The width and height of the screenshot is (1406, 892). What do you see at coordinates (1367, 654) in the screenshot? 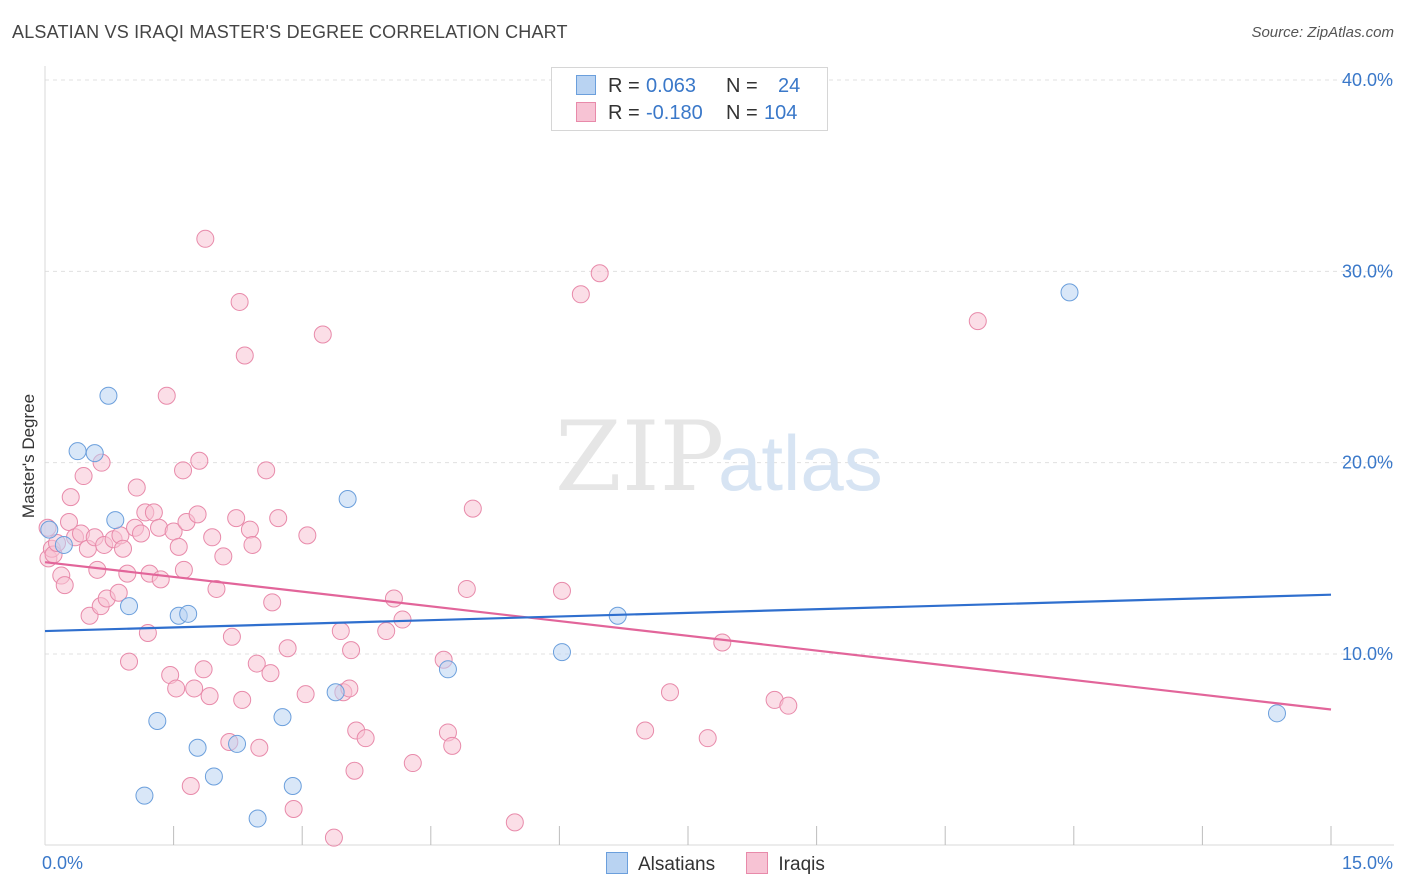
I see `y-tick-label: 10.0%` at bounding box center [1367, 654].